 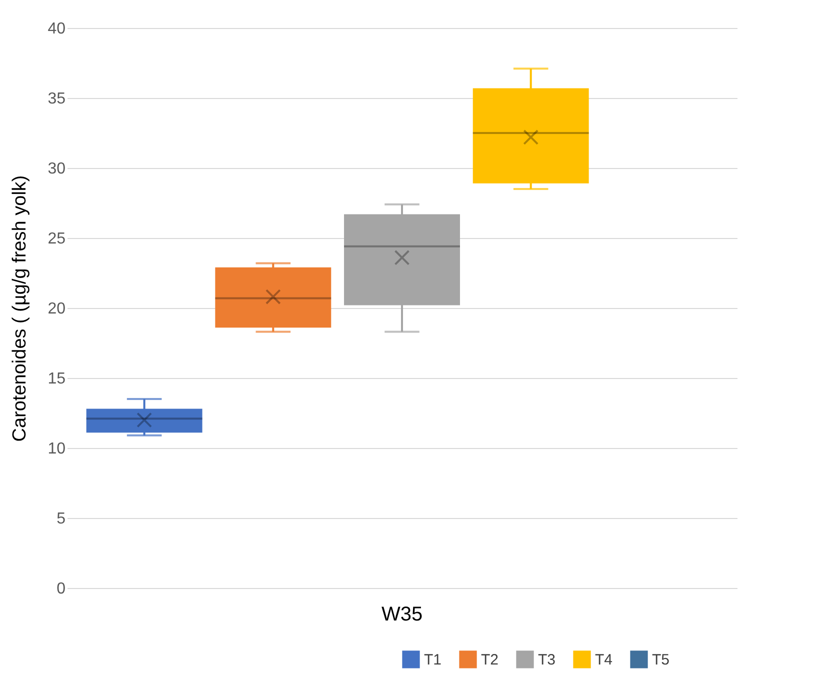 I want to click on y-tick-label: 10, so click(x=57, y=449).